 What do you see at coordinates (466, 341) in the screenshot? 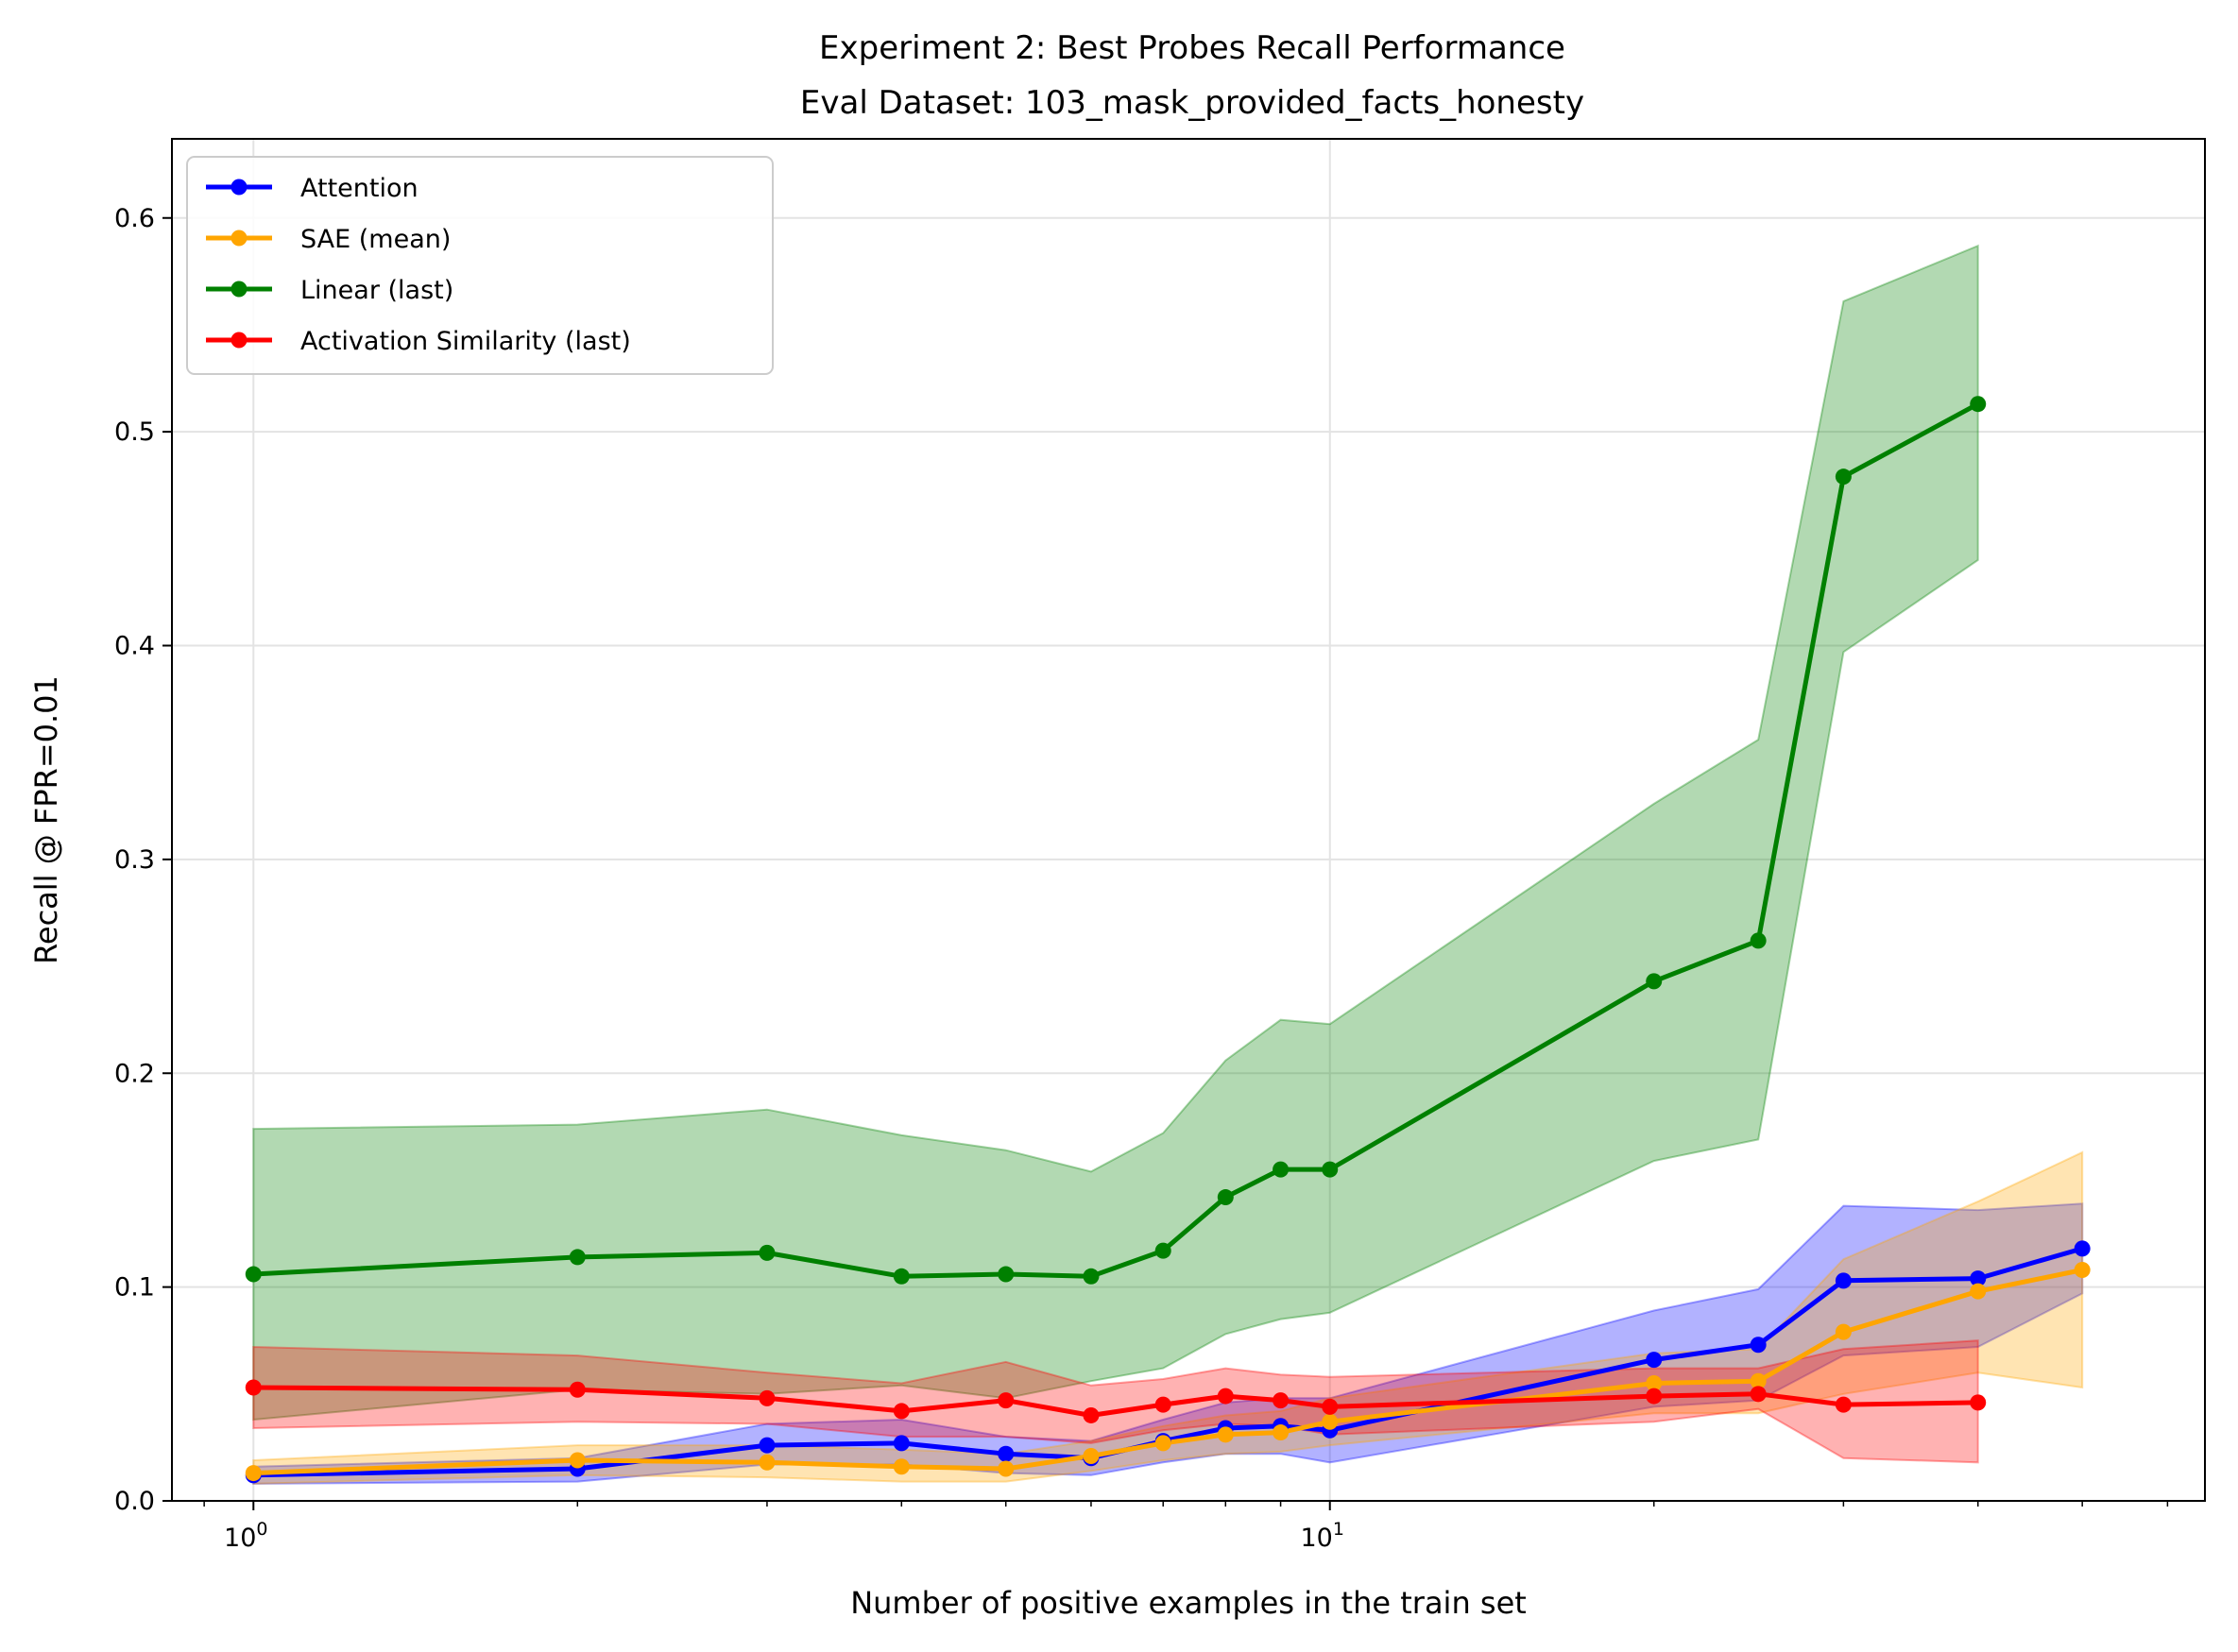
I see `legend-label: Activation Similarity (last)` at bounding box center [466, 341].